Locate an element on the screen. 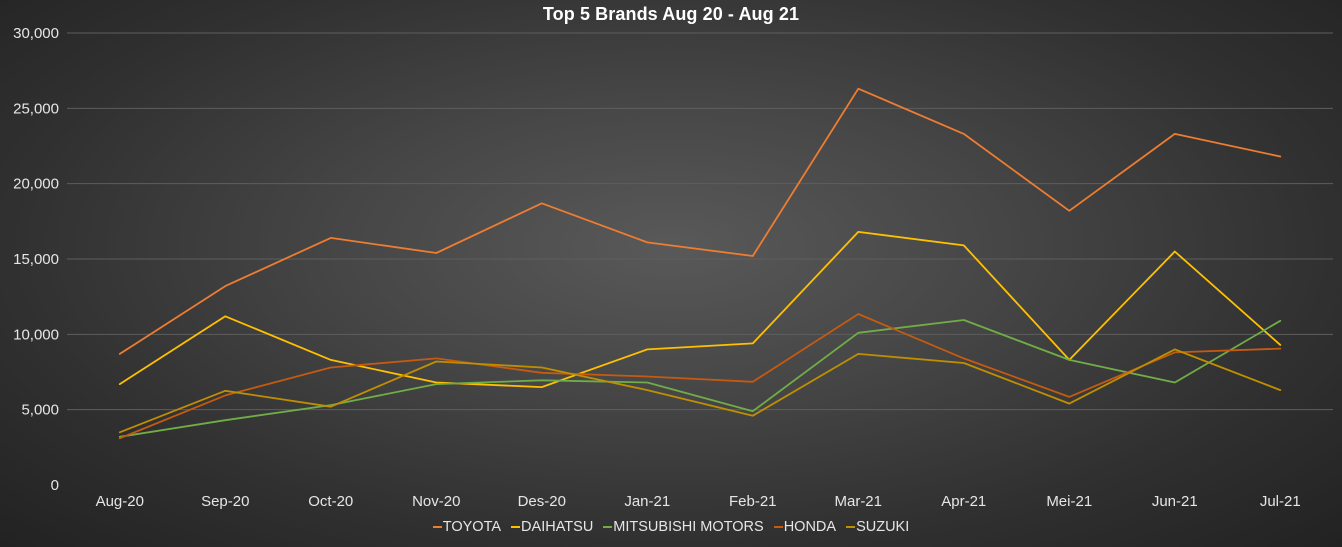  legend-label: SUZUKI is located at coordinates (883, 527).